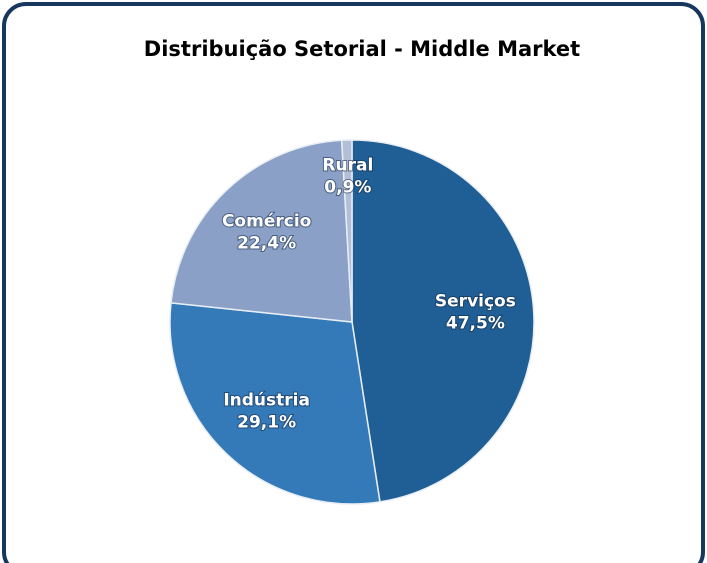 The image size is (707, 563). I want to click on slice-value-label: 22,4%, so click(266, 243).